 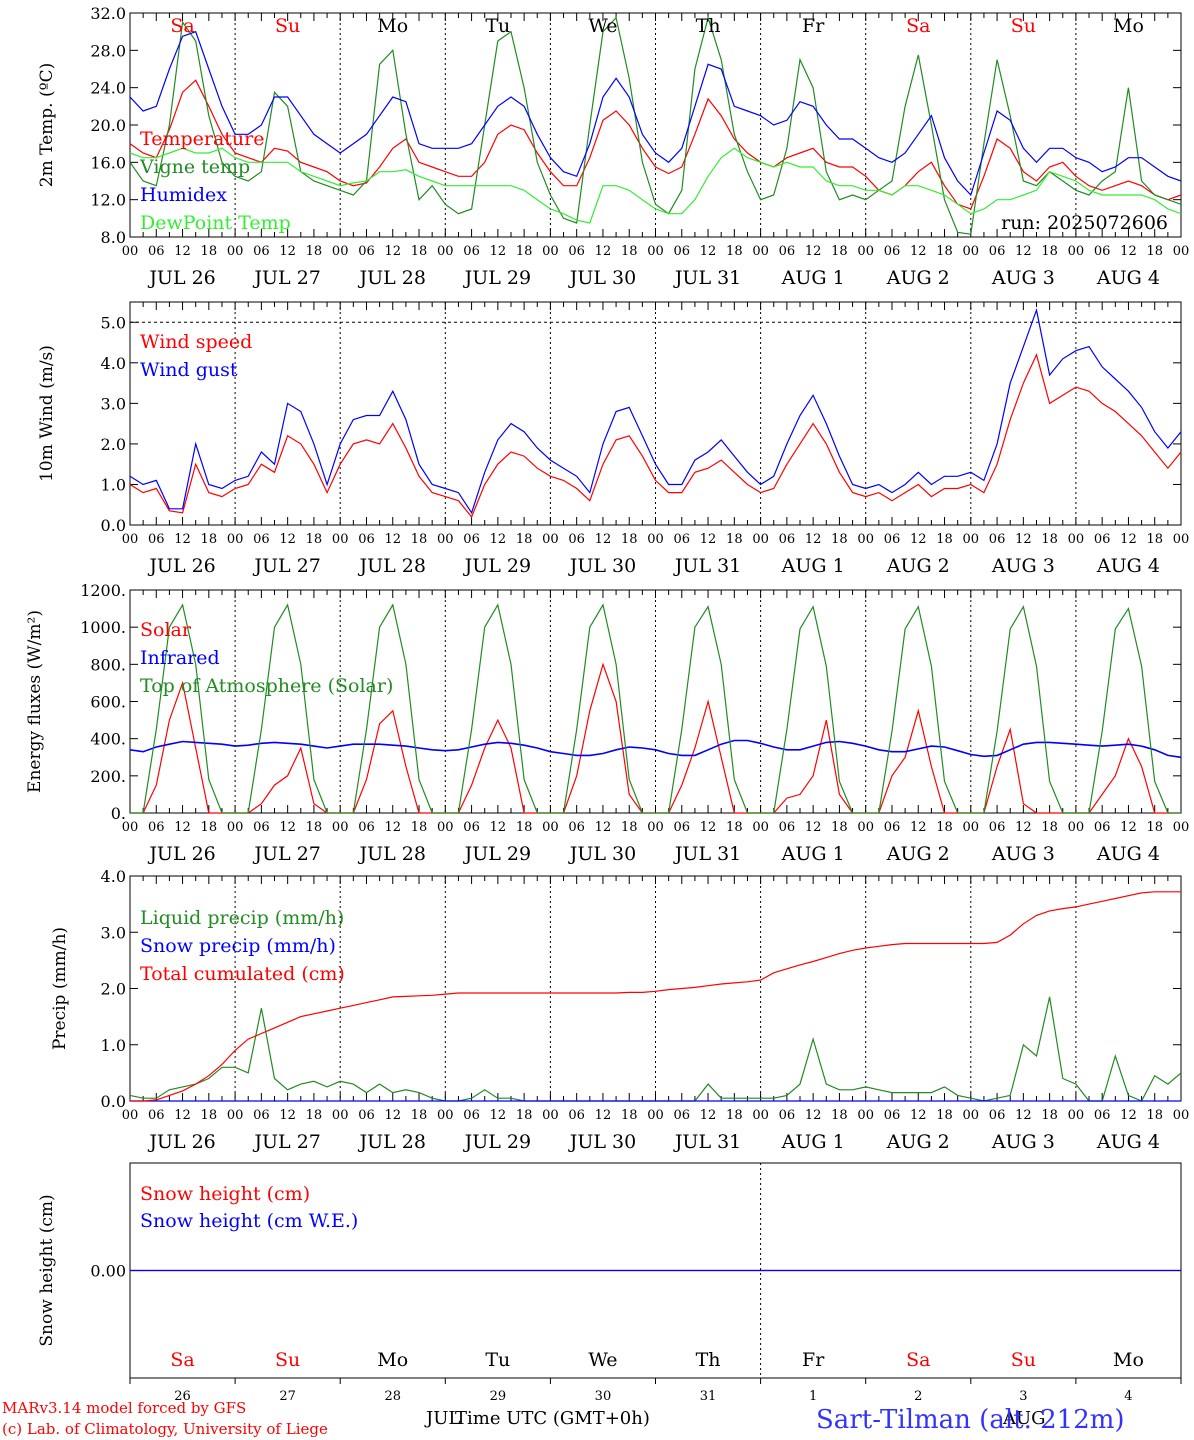 What do you see at coordinates (655, 185) in the screenshot?
I see `series-line-dewpoint-temp` at bounding box center [655, 185].